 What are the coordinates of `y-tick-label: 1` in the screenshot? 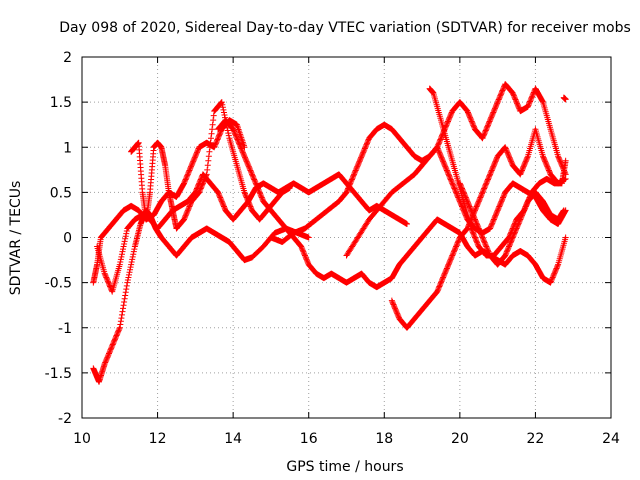 It's located at (67, 148).